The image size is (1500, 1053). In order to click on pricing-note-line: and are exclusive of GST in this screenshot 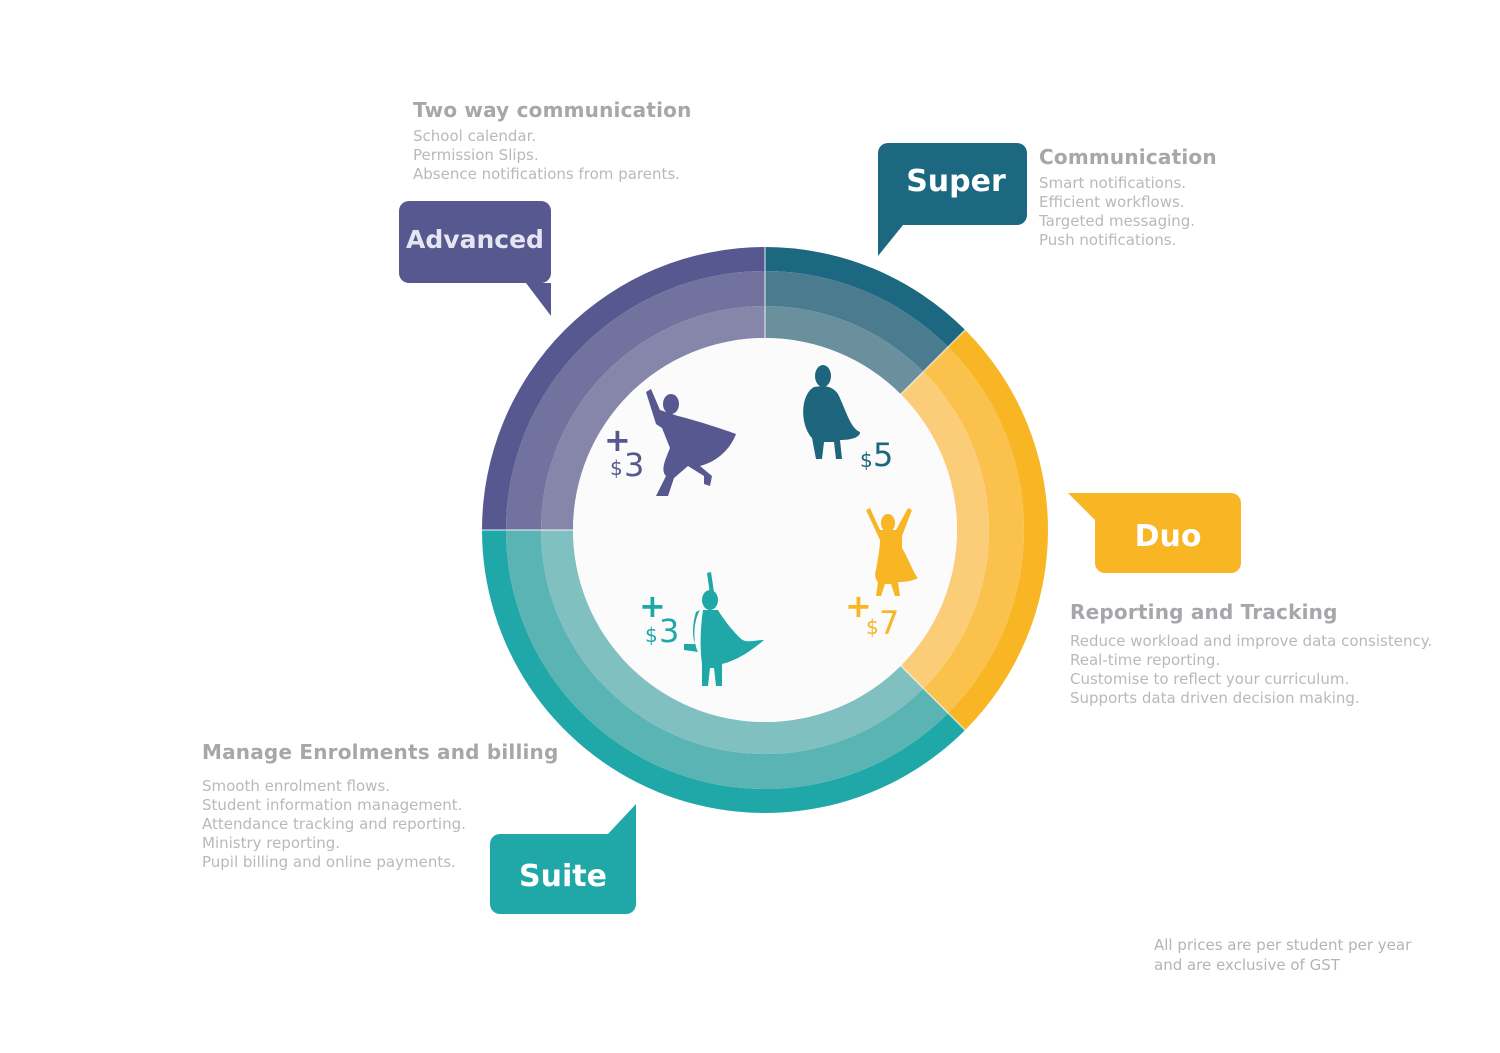, I will do `click(1247, 965)`.